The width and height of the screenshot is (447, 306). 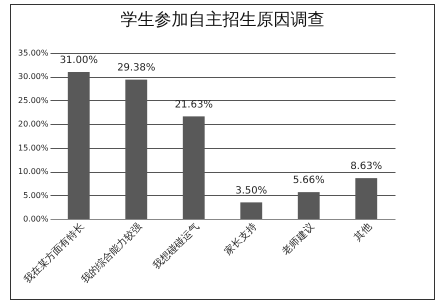 I want to click on y-tick-label: 5.00%, so click(x=36, y=195).